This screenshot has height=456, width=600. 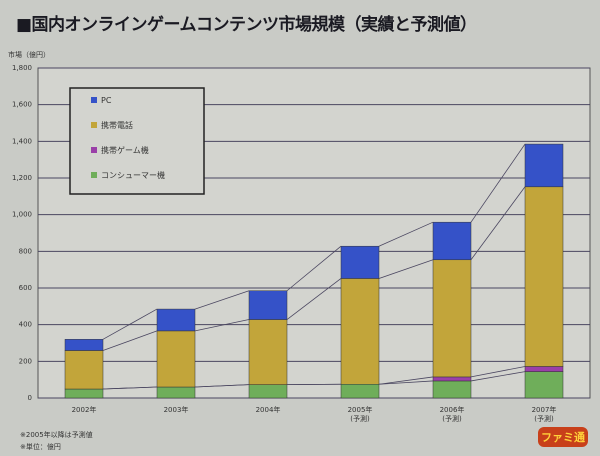 What do you see at coordinates (133, 175) in the screenshot?
I see `legend-label: コンシューマー機` at bounding box center [133, 175].